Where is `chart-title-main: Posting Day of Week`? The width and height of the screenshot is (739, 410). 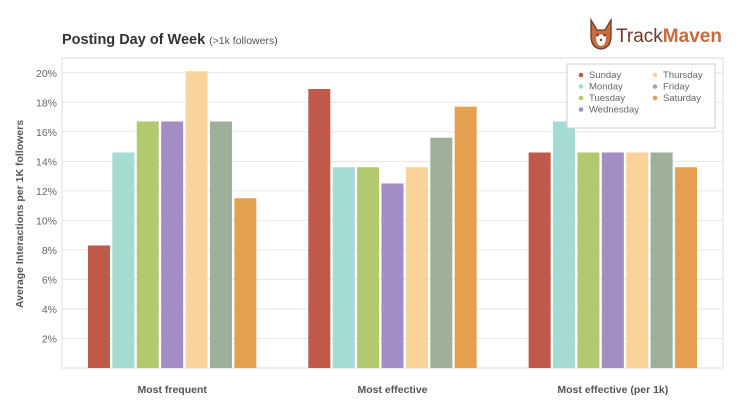 chart-title-main: Posting Day of Week is located at coordinates (134, 40).